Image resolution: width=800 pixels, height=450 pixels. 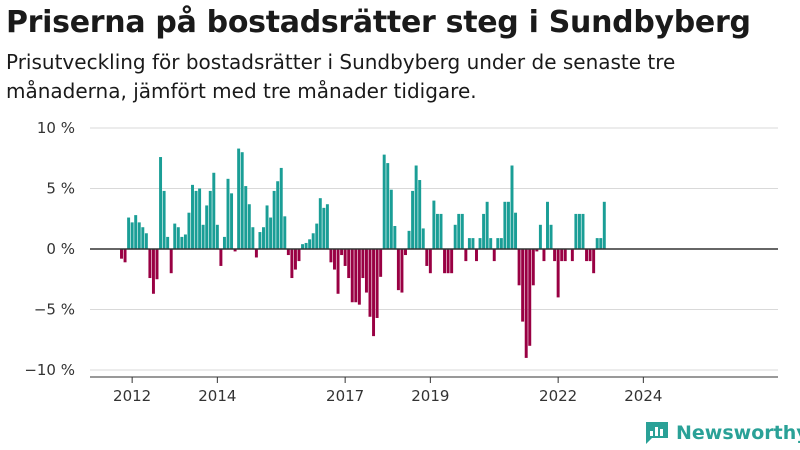 I want to click on y-tick-label: −5 %, so click(x=54, y=310).